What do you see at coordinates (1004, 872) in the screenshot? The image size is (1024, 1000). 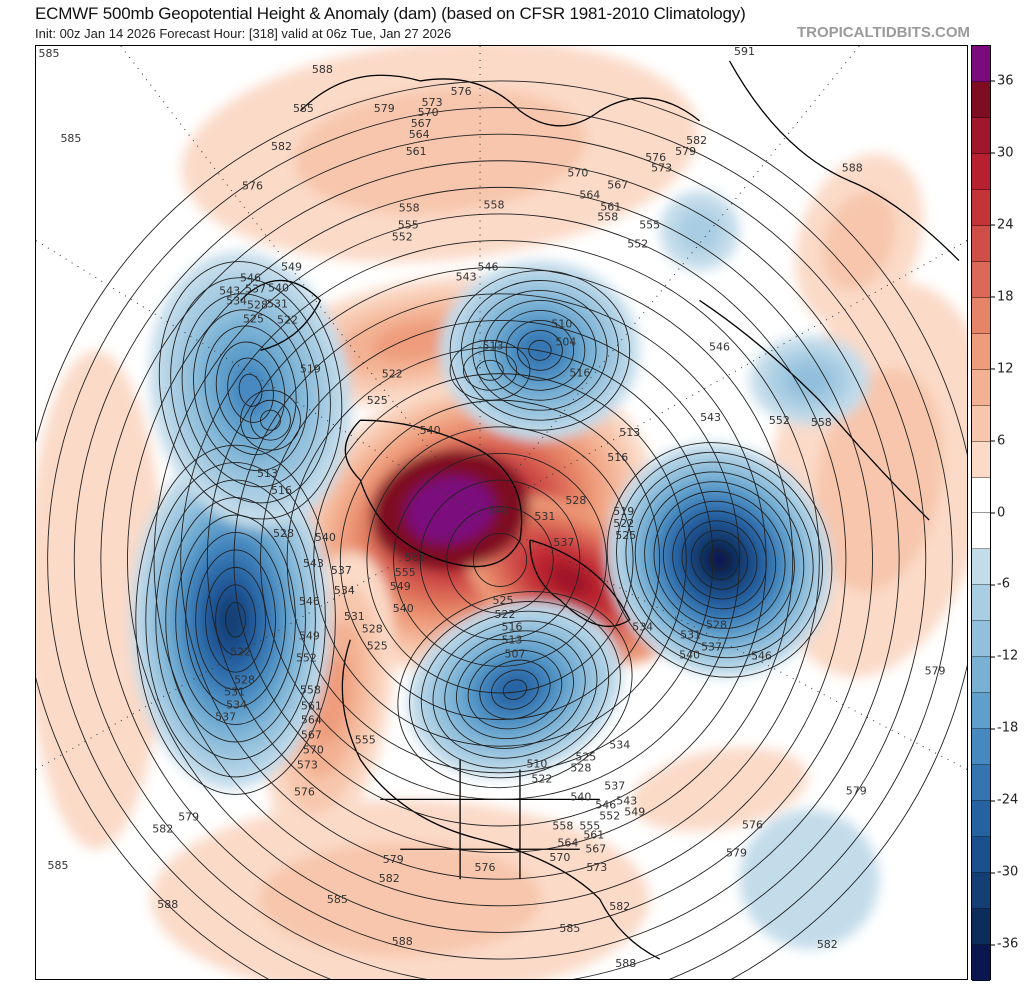 I see `colorbar-tick-label: -30` at bounding box center [1004, 872].